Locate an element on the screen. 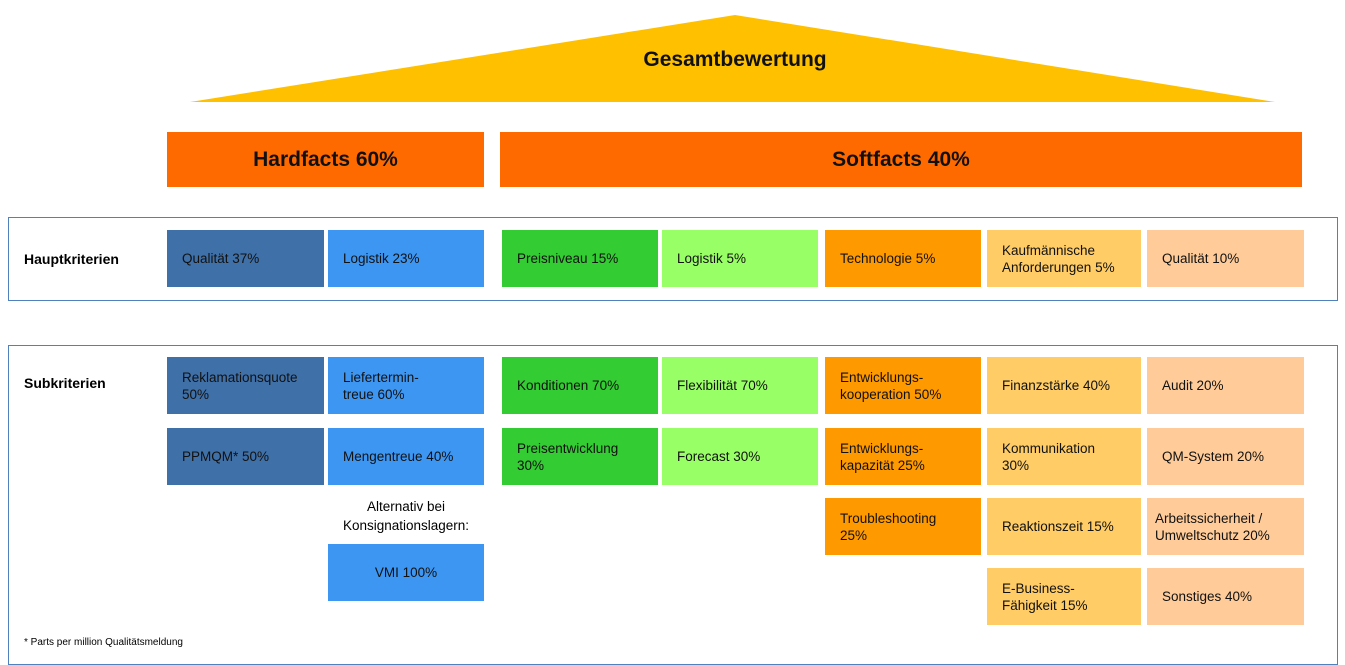 This screenshot has width=1345, height=665. criterion-box: Forecast 30% is located at coordinates (740, 456).